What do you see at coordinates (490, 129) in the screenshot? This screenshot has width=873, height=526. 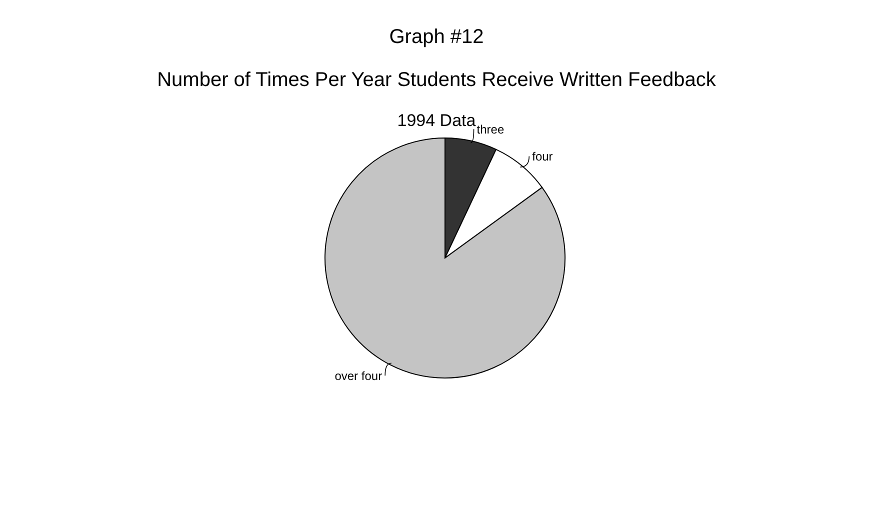 I see `slice-label: three` at bounding box center [490, 129].